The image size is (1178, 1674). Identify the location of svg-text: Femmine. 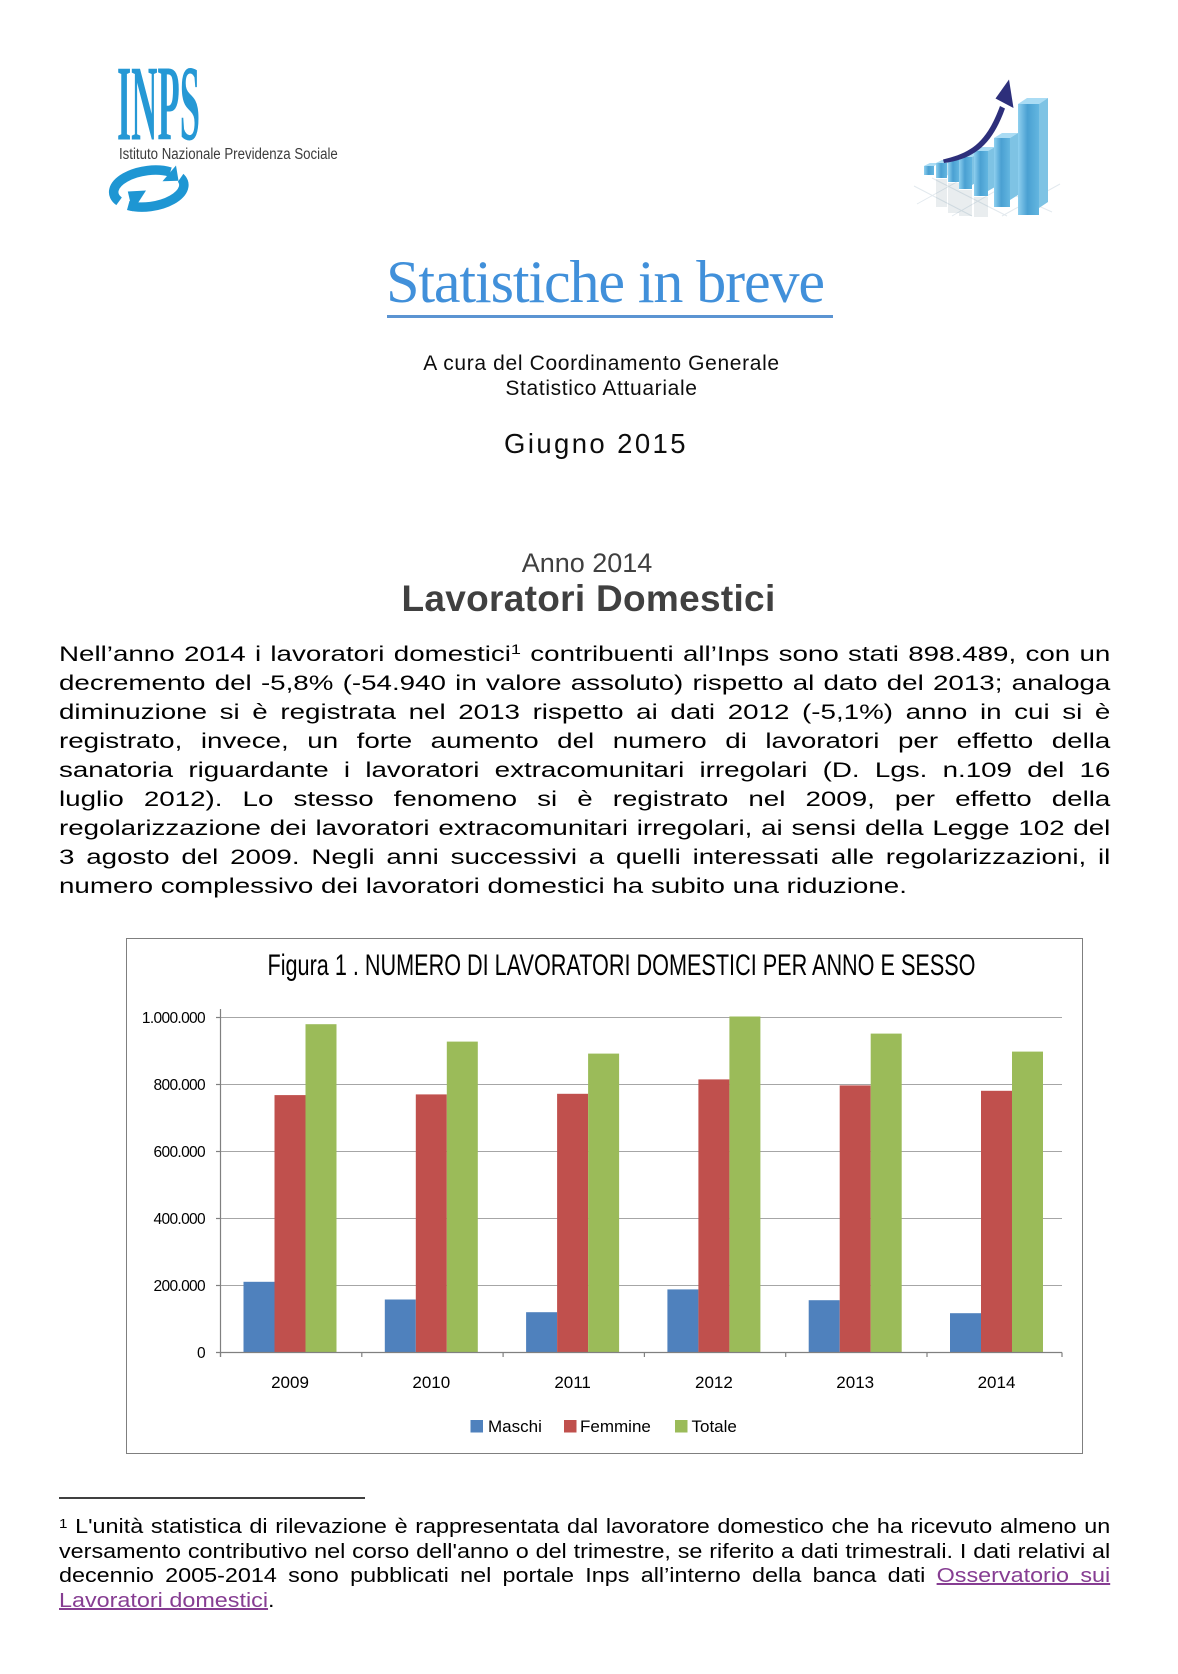
(615, 1426).